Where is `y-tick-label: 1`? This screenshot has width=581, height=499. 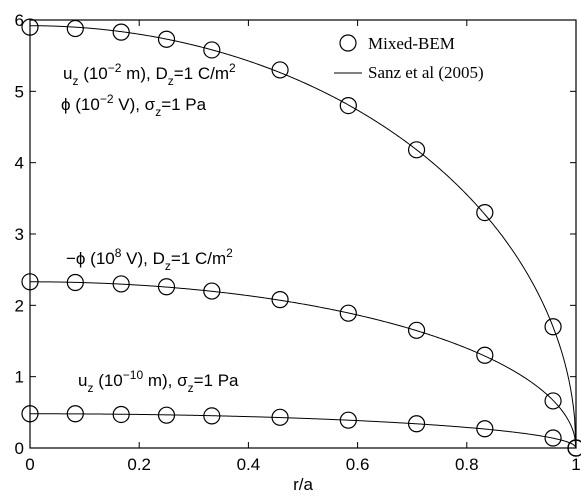
y-tick-label: 1 is located at coordinates (19, 377).